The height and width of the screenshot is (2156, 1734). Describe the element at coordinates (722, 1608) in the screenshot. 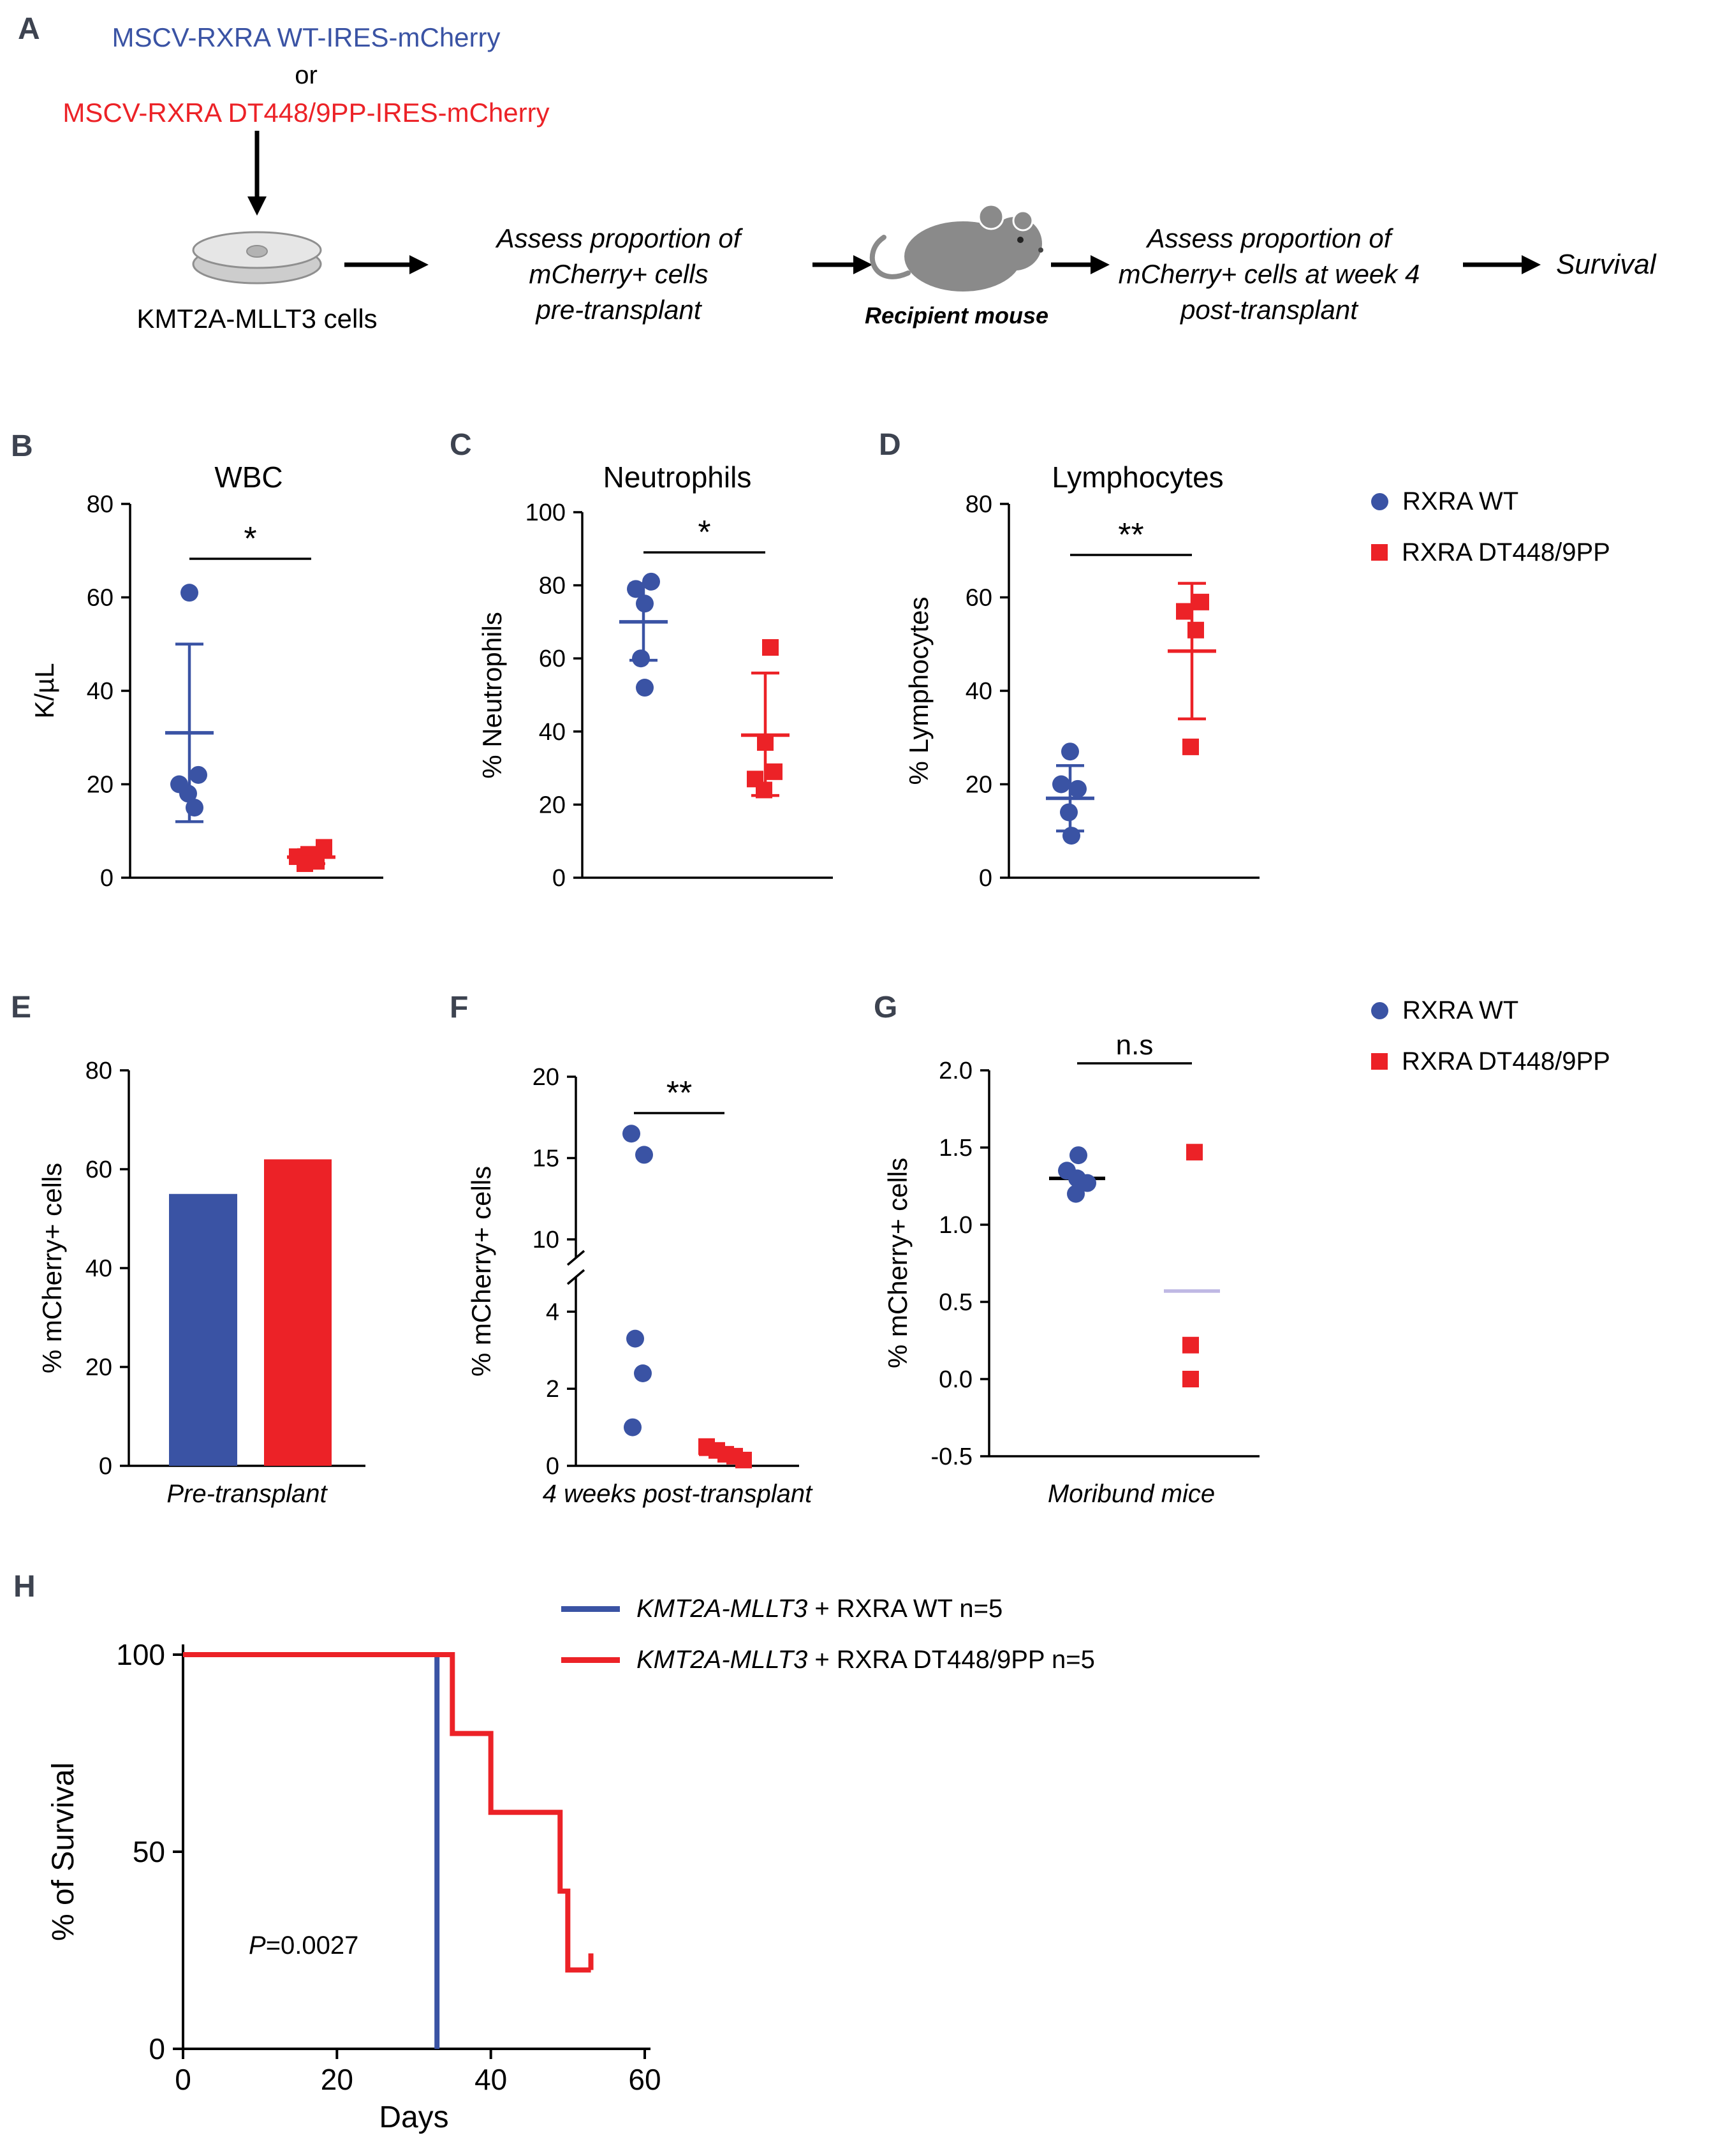

I see `gene-name: KMT2A-MLLT3` at that location.